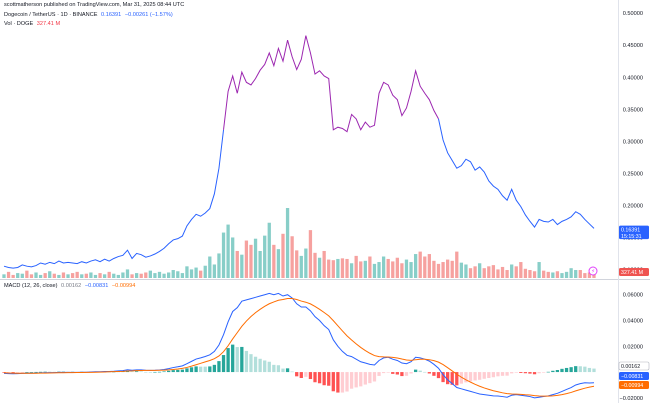  What do you see at coordinates (634, 366) in the screenshot?
I see `macd-hist-badge-bg` at bounding box center [634, 366].